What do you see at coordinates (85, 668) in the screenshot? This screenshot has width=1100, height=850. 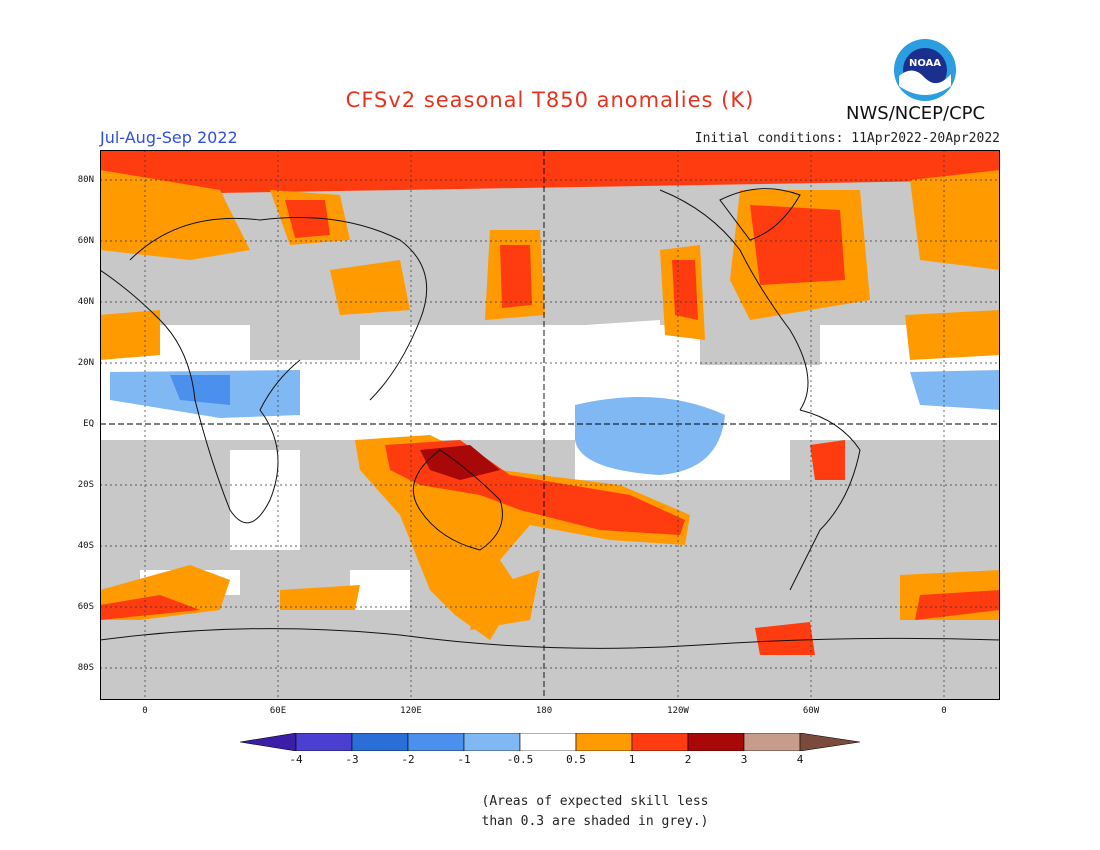 I see `lat-label: 80S` at bounding box center [85, 668].